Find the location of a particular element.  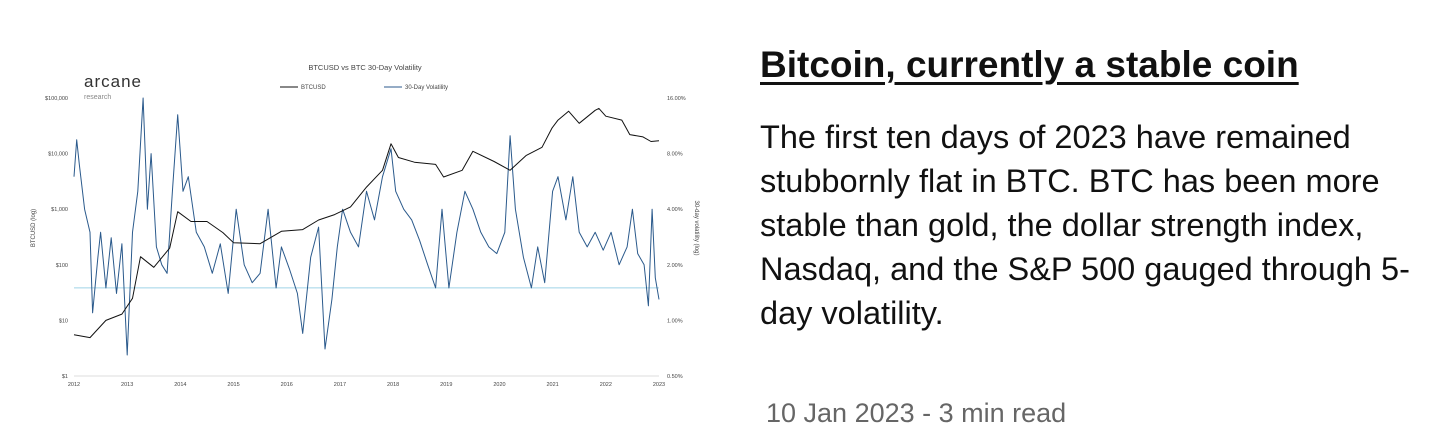

y2-tick-label: 8.00% is located at coordinates (675, 155).